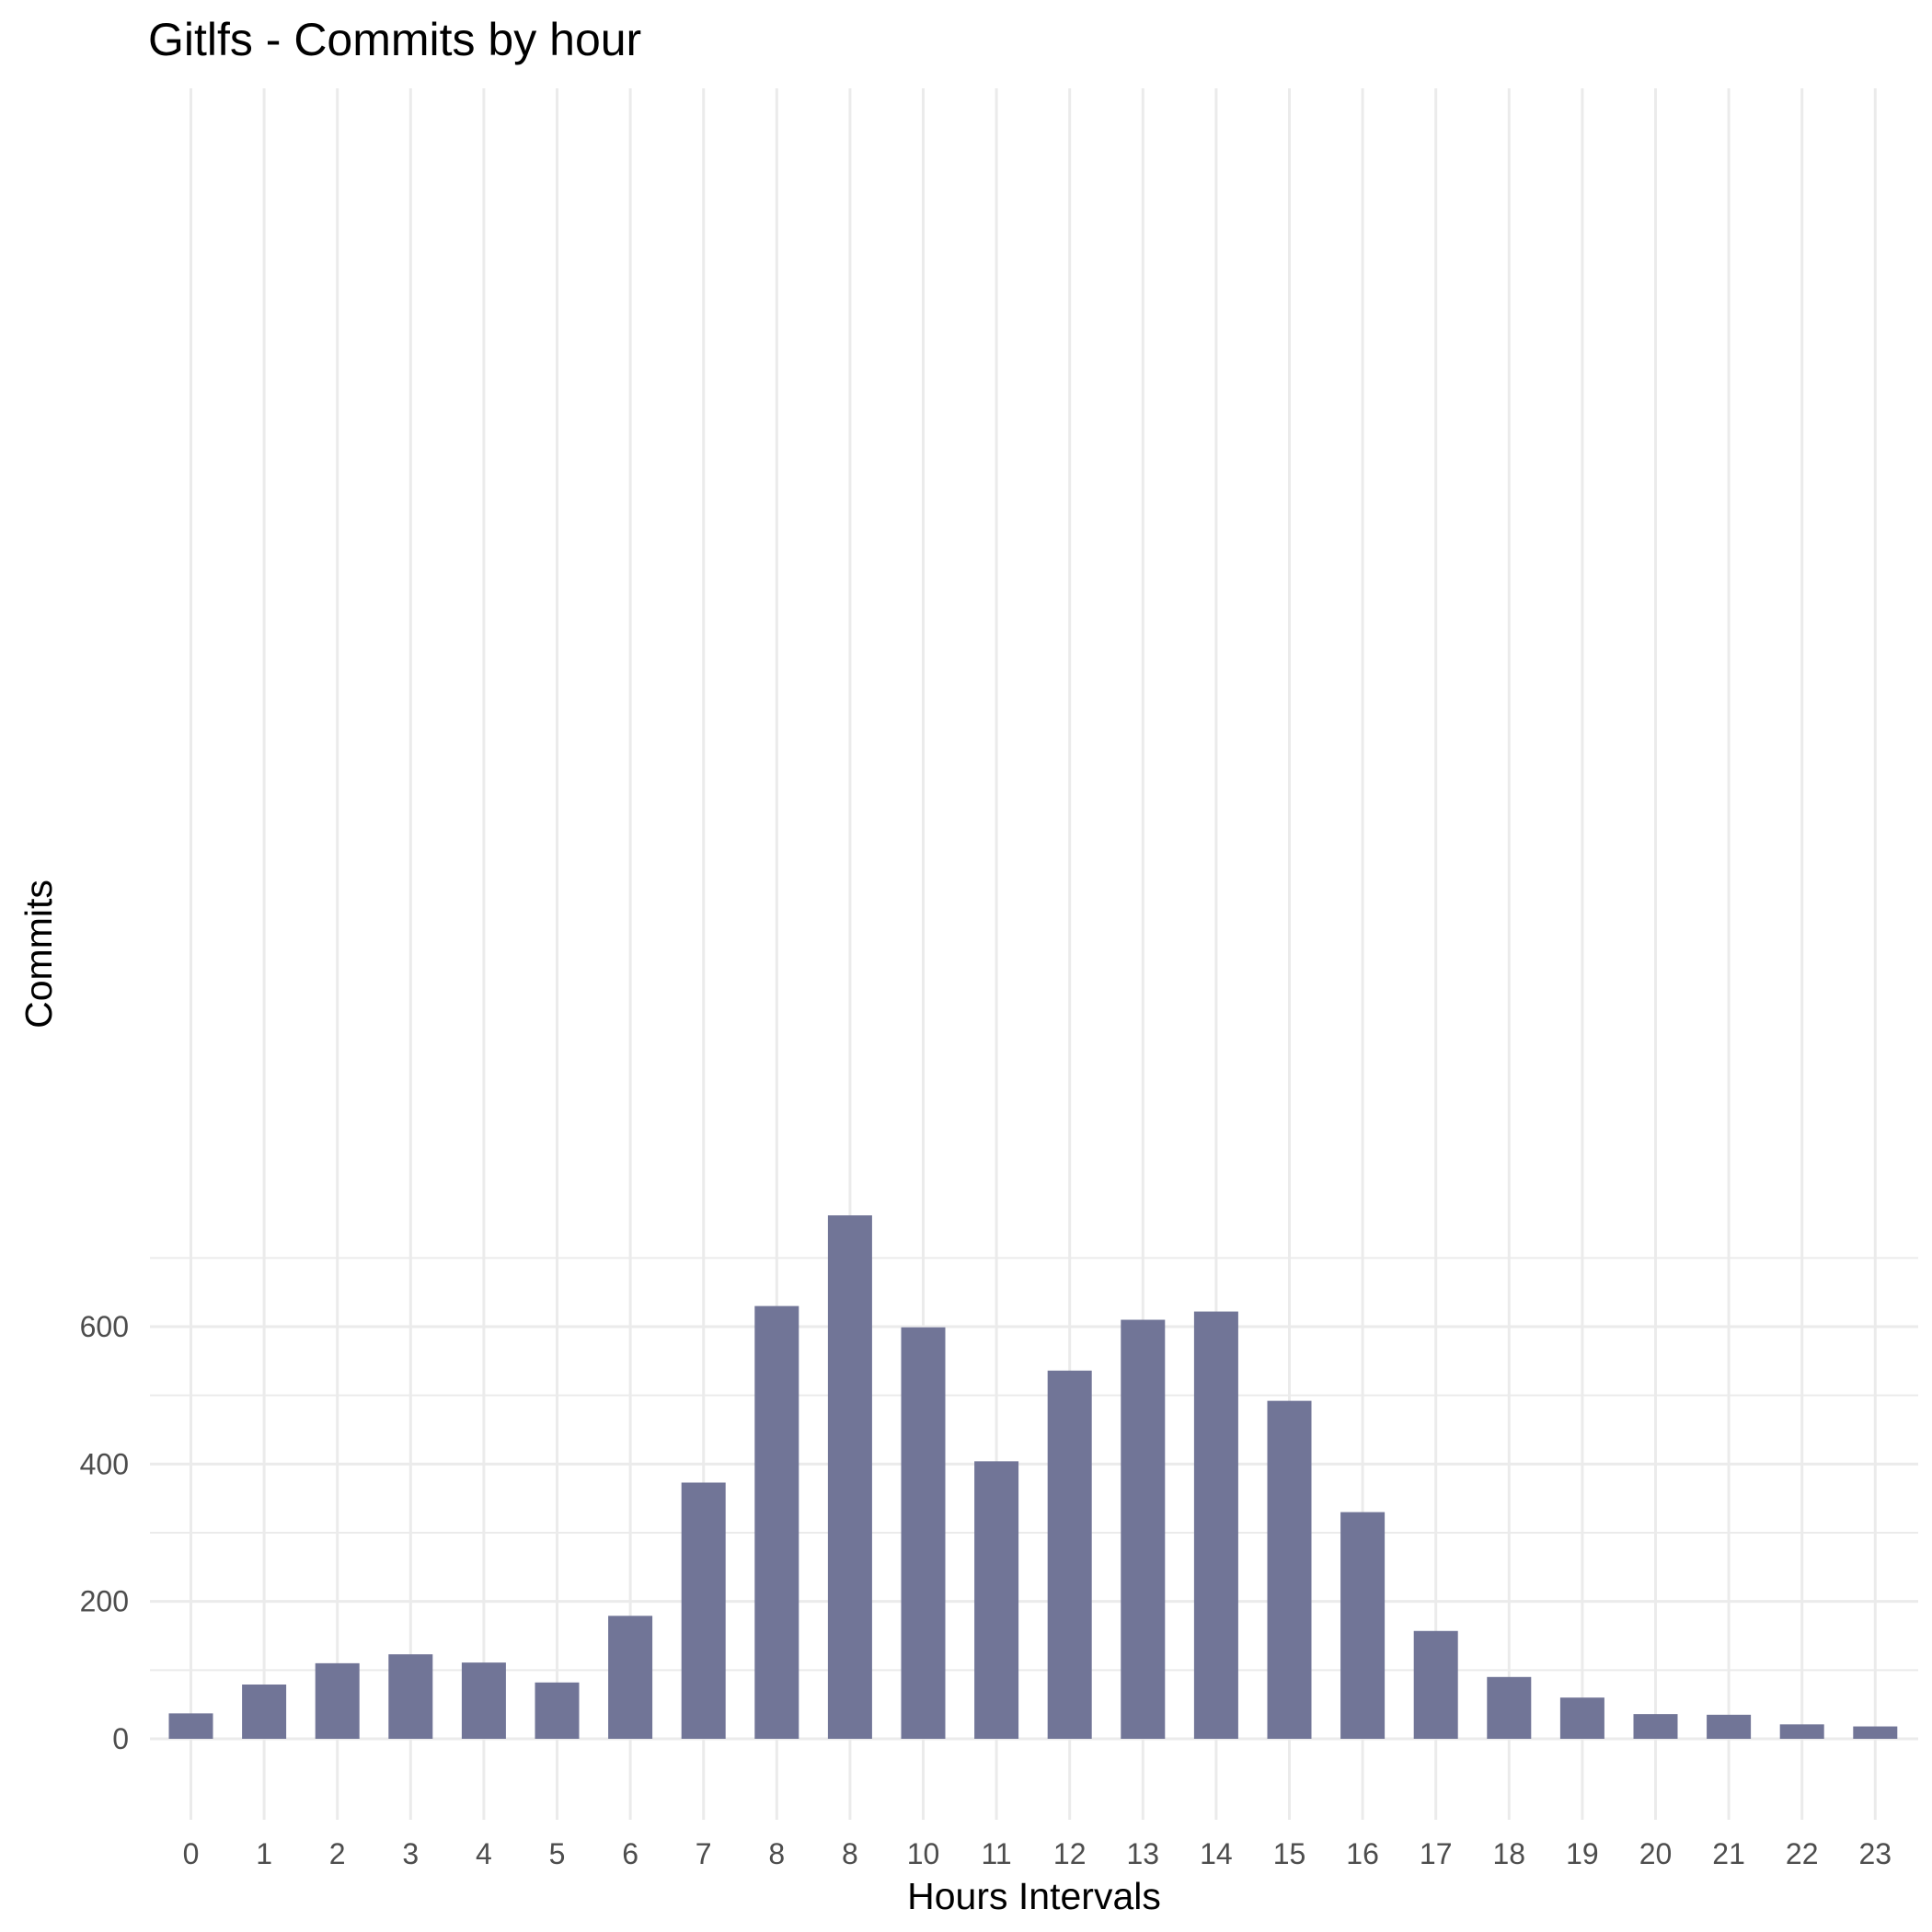  I want to click on x-tick-label: 18, so click(1509, 1853).